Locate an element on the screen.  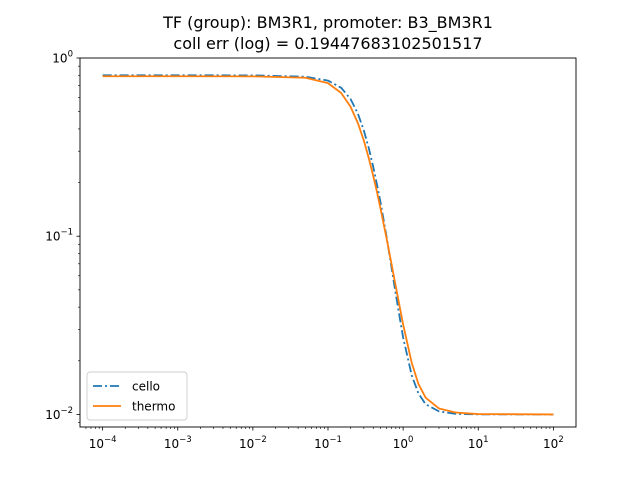
legend-label-thermo: thermo is located at coordinates (153, 407).